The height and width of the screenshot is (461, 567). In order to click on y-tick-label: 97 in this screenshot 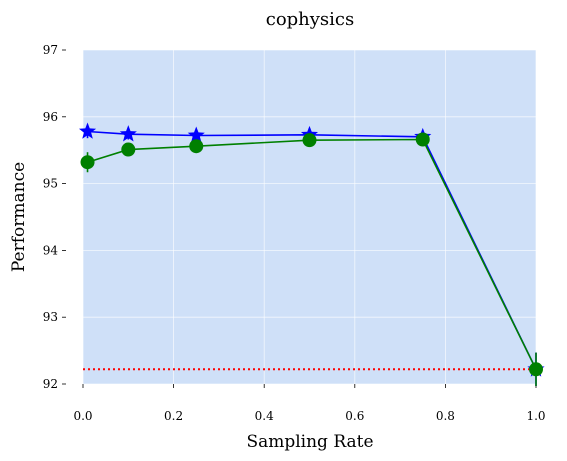, I will do `click(50, 50)`.